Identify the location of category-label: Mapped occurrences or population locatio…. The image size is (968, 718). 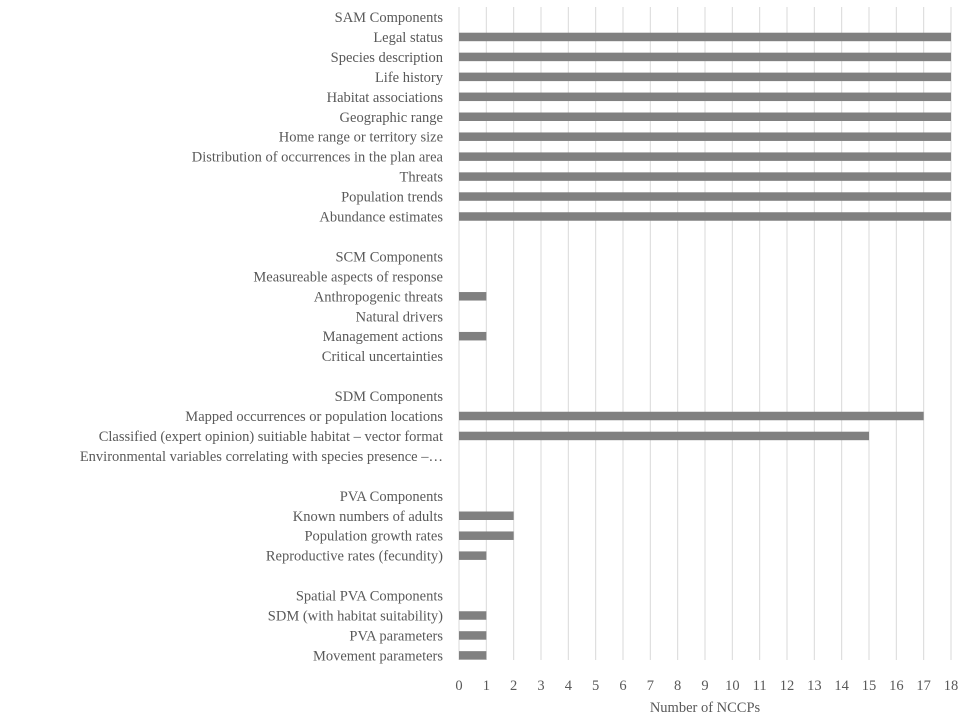
(314, 417).